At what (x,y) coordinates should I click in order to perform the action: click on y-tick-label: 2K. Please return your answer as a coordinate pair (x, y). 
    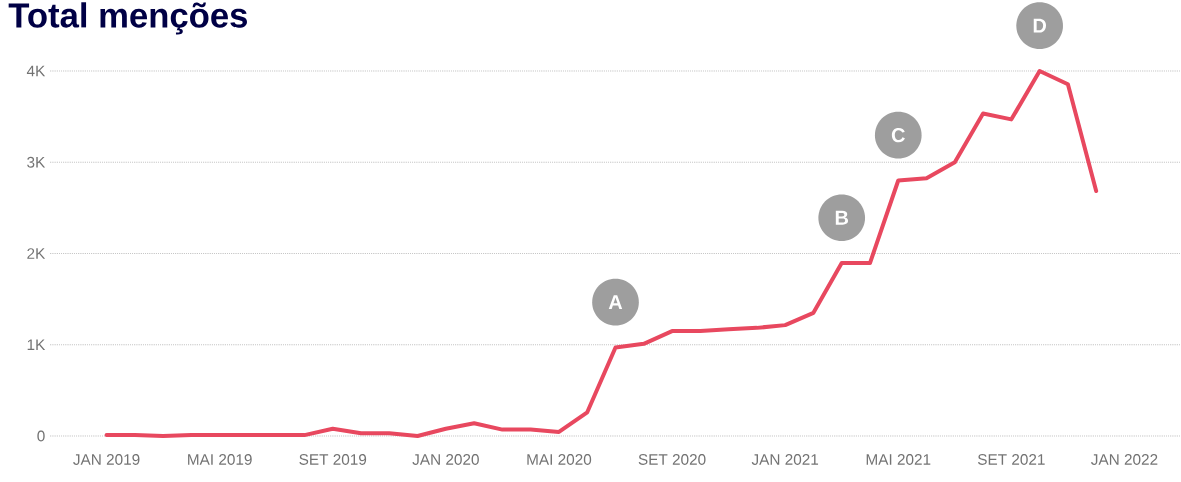
    Looking at the image, I should click on (36, 253).